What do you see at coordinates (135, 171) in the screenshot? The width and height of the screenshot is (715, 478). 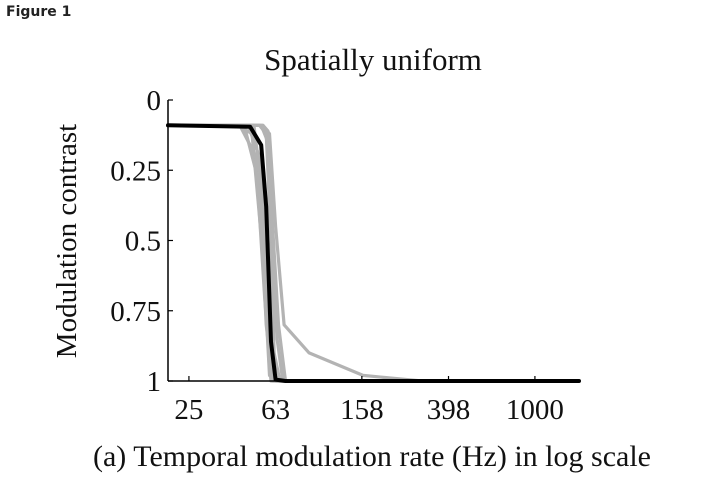 I see `y-tick-label: 0.25` at bounding box center [135, 171].